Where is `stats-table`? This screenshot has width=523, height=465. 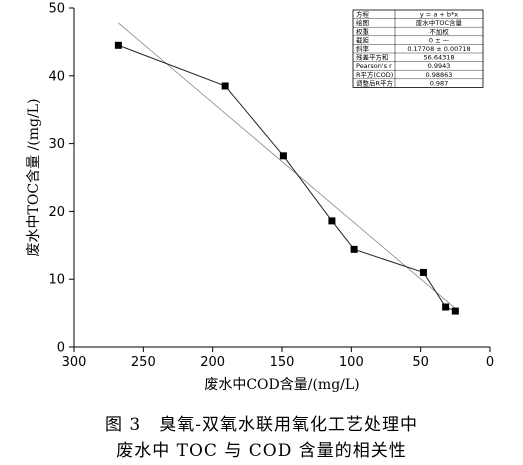 stats-table is located at coordinates (418, 48).